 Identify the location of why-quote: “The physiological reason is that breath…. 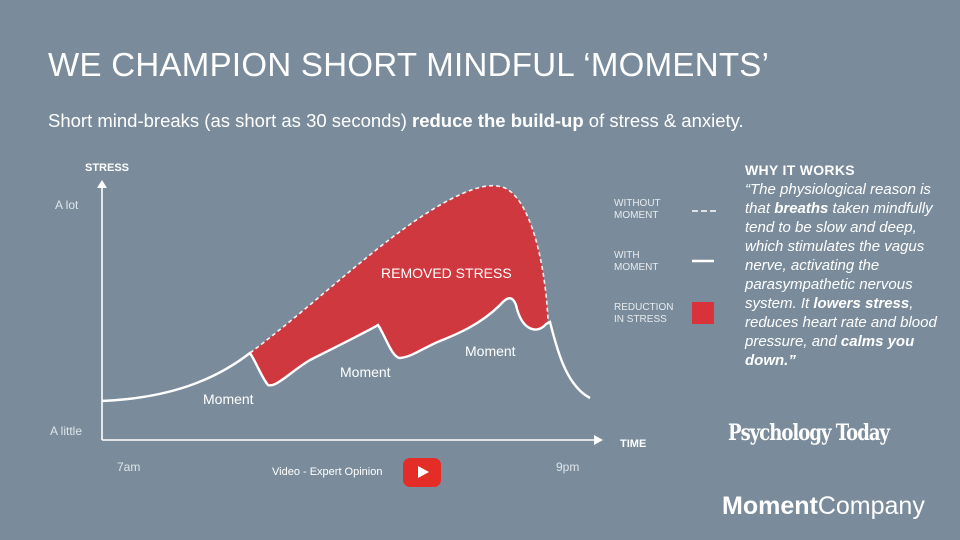
(845, 275).